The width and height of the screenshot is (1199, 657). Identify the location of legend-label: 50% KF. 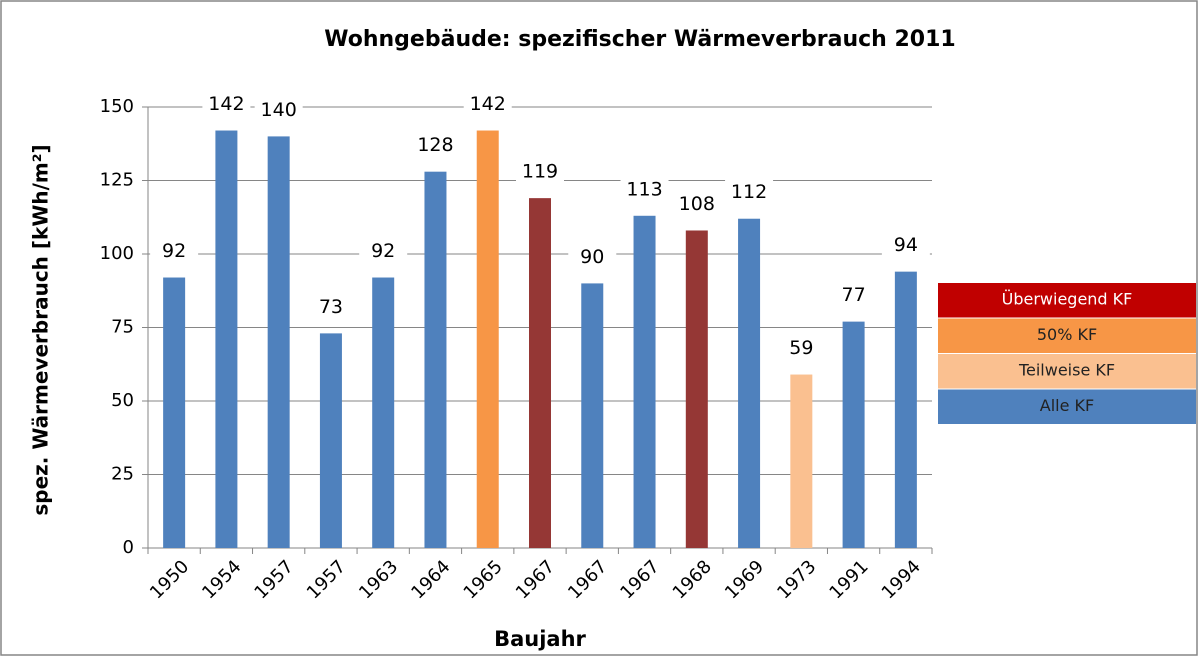
(1067, 334).